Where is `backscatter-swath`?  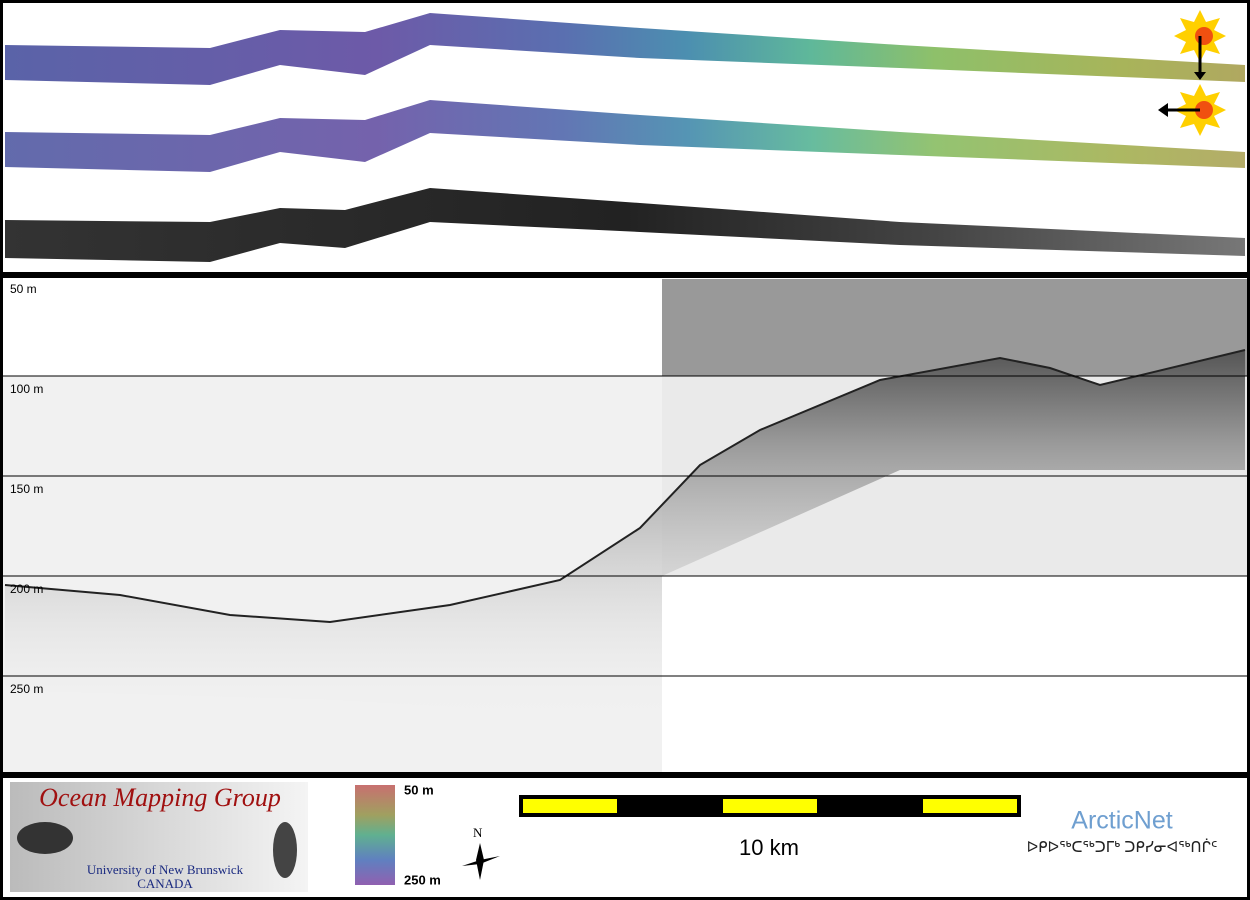 backscatter-swath is located at coordinates (625, 225).